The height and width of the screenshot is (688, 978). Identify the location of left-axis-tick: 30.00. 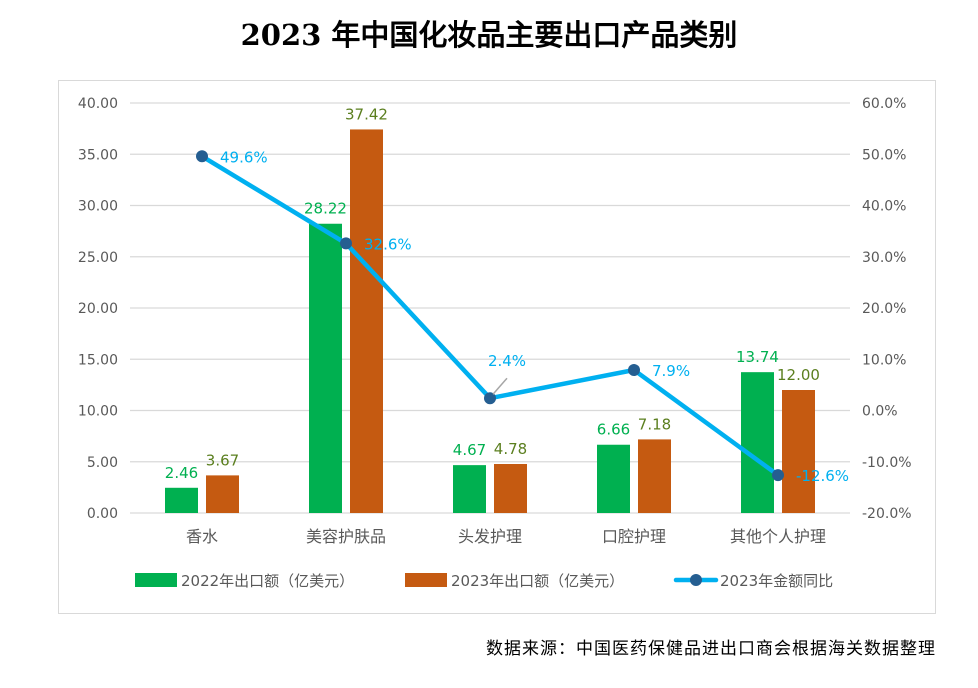
(98, 207).